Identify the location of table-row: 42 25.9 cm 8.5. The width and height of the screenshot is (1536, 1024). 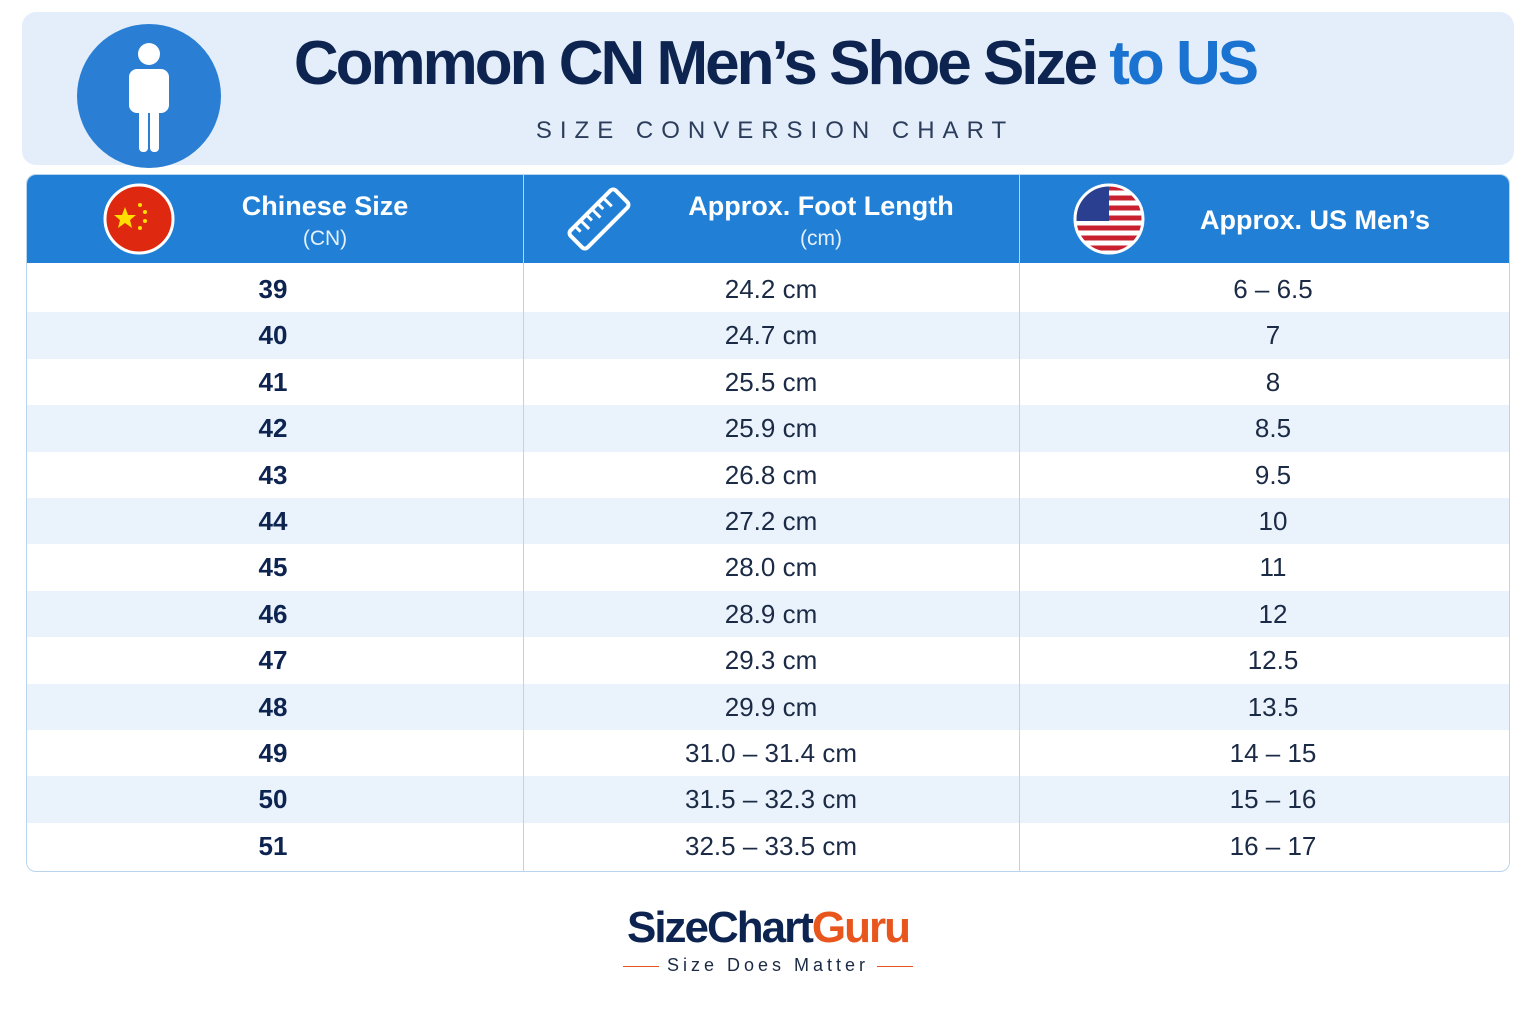
(768, 428).